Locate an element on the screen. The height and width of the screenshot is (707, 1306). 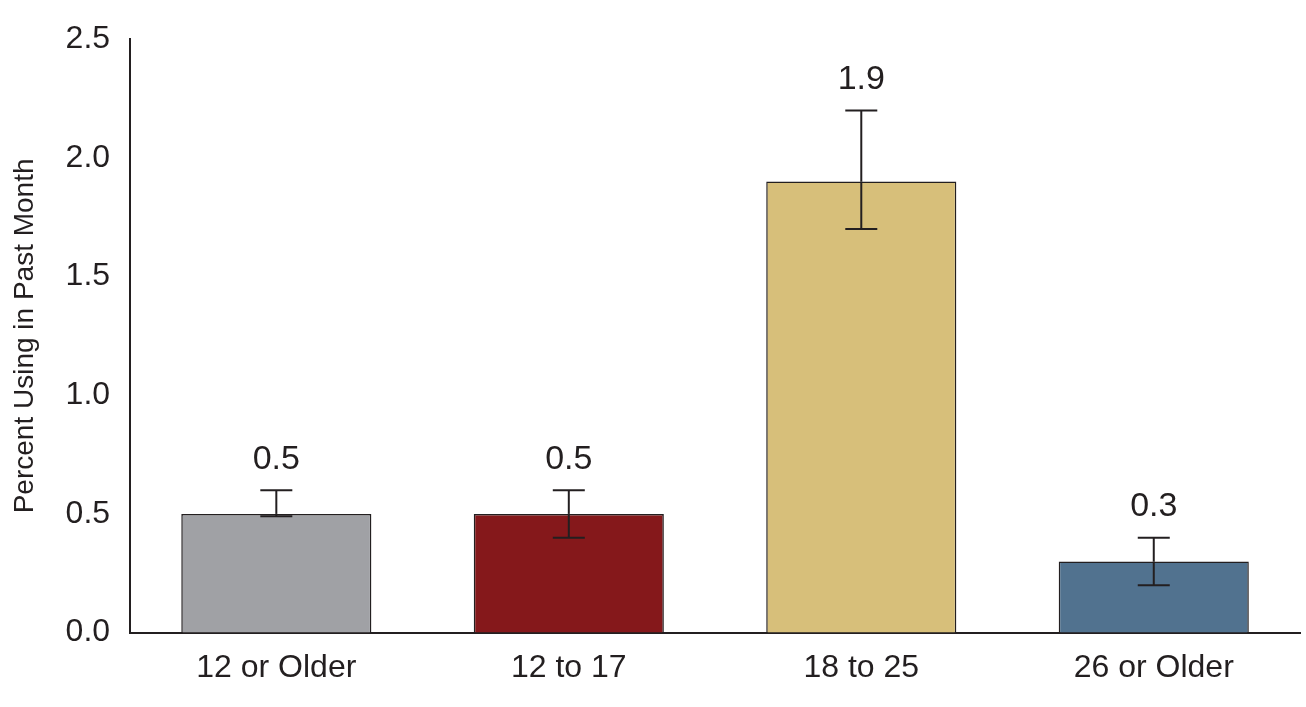
y-tick-label: 1.5 is located at coordinates (88, 274).